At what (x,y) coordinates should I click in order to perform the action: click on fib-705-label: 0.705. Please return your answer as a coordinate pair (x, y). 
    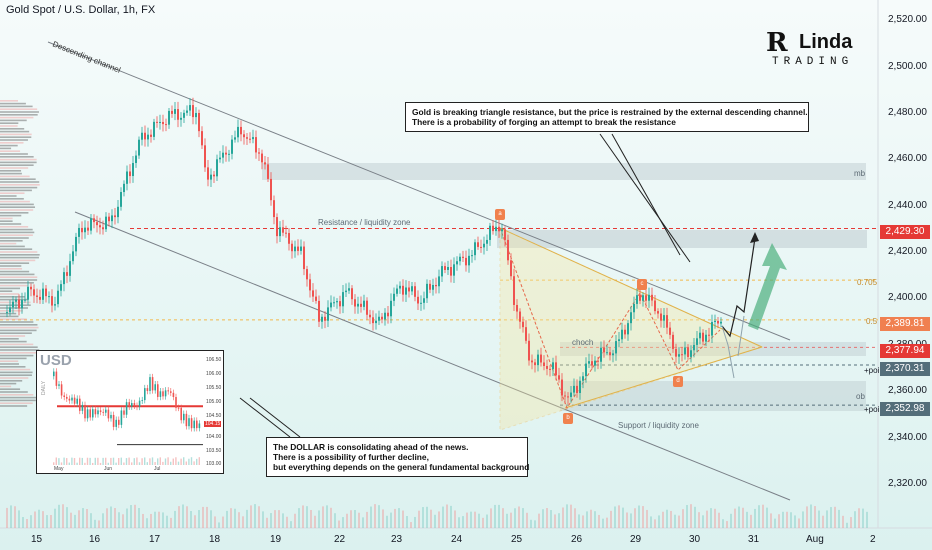
    Looking at the image, I should click on (867, 282).